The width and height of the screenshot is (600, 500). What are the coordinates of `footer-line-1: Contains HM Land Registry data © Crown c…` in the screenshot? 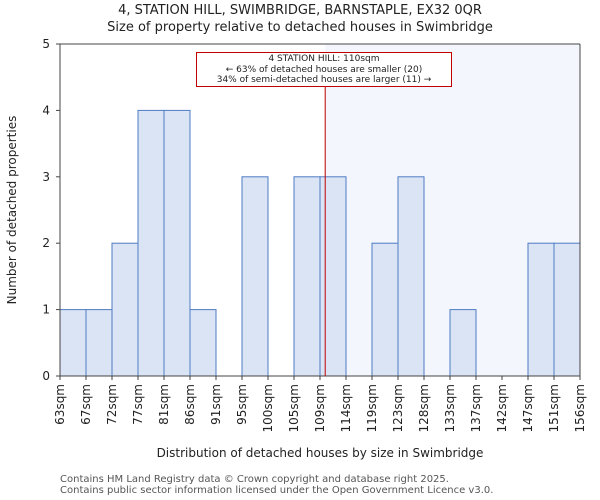 It's located at (254, 479).